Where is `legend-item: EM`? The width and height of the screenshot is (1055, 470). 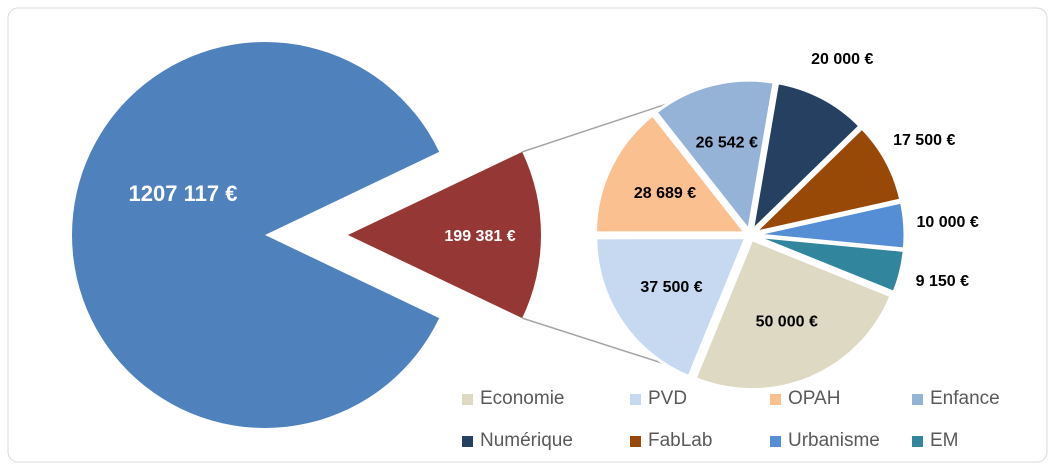 legend-item: EM is located at coordinates (972, 441).